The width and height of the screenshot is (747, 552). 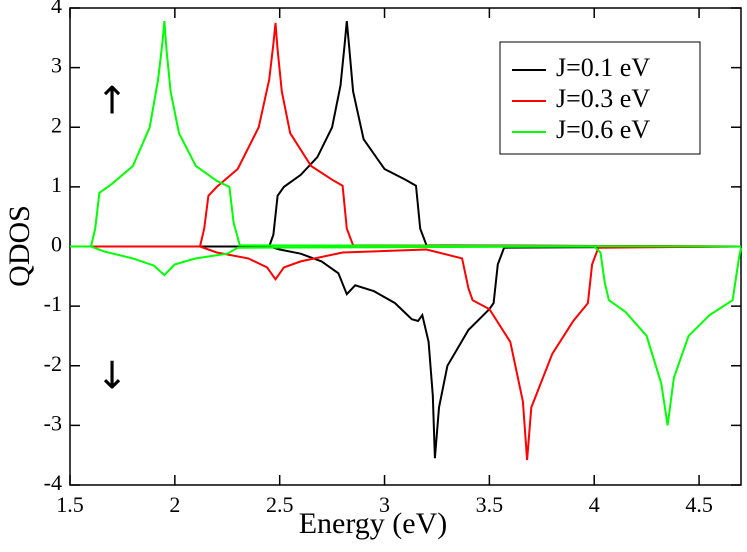 What do you see at coordinates (19, 246) in the screenshot?
I see `y-axis-label: QDOS` at bounding box center [19, 246].